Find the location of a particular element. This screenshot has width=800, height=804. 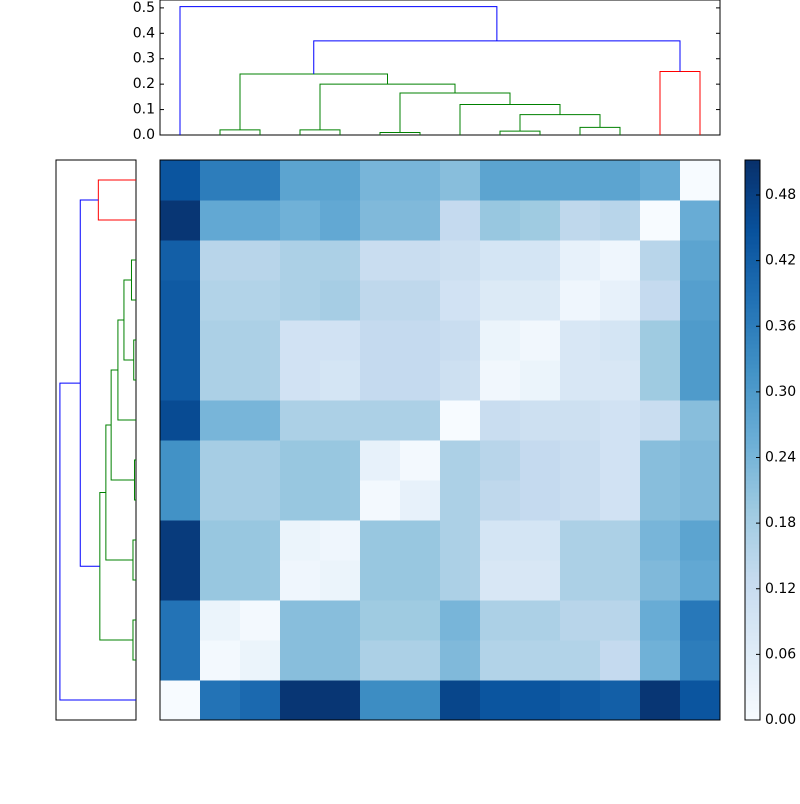

y-tick-label: 0.0 is located at coordinates (144, 135).